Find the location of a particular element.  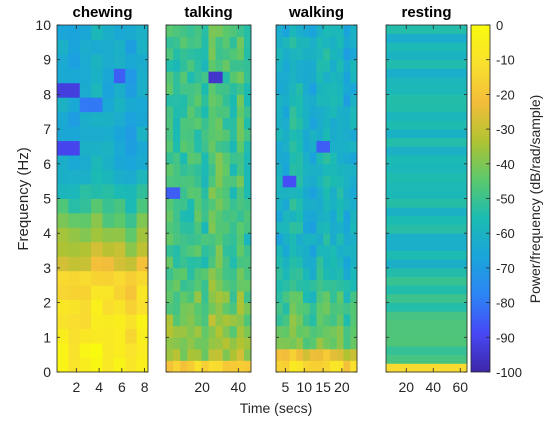

panel-title: resting is located at coordinates (426, 12).